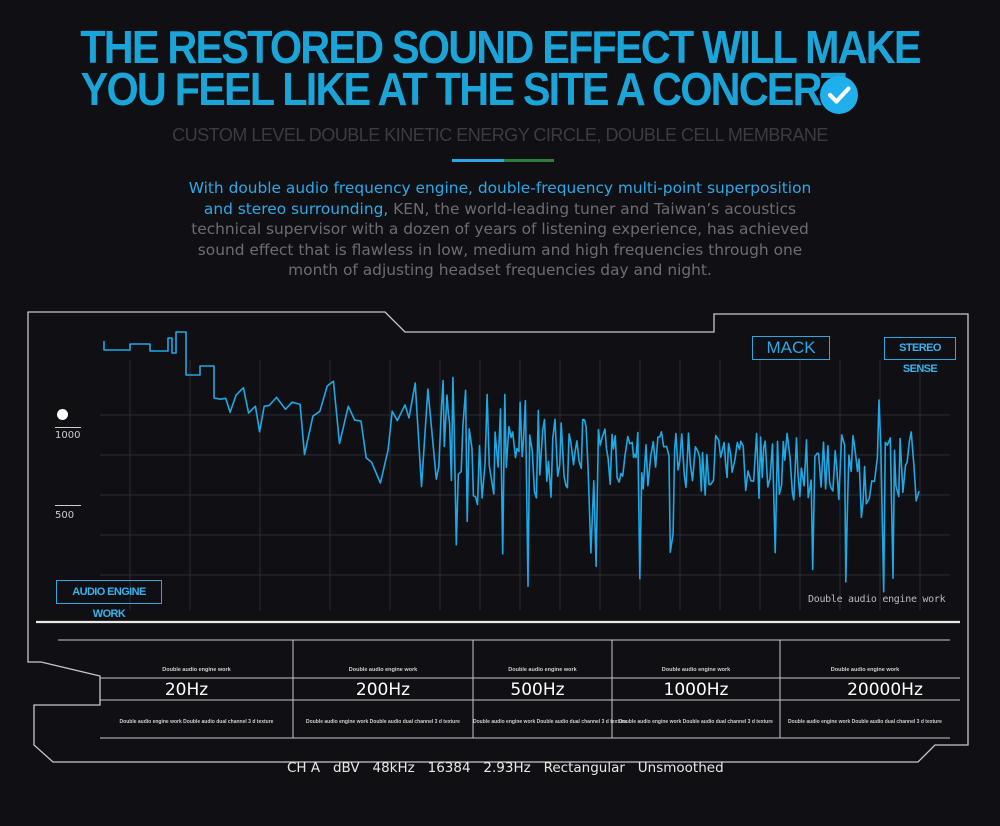  I want to click on divider-green, so click(529, 160).